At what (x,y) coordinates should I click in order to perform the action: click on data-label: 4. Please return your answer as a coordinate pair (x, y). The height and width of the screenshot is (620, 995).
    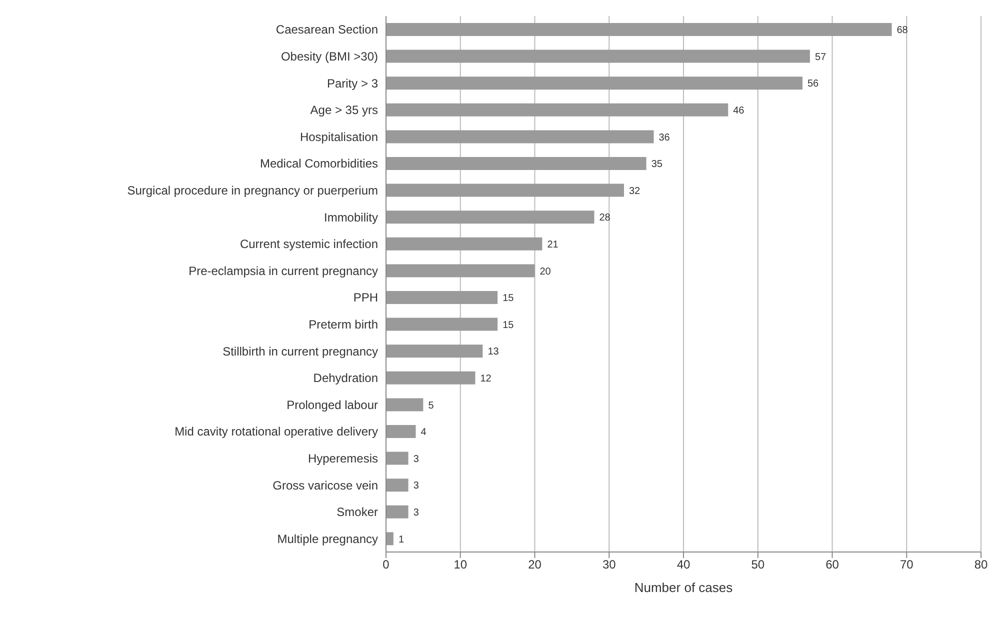
    Looking at the image, I should click on (423, 432).